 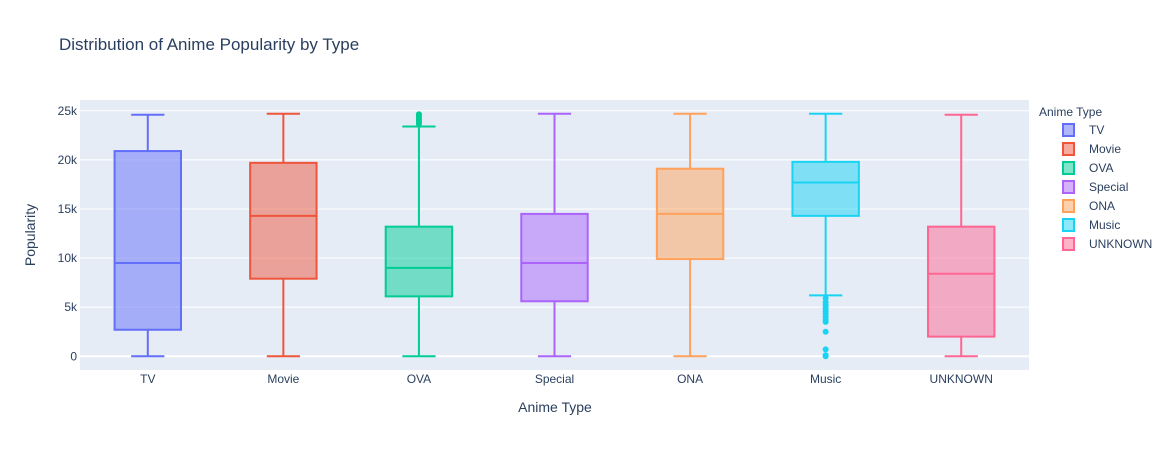 I want to click on legend-item-movie: Movie, so click(x=1091, y=149).